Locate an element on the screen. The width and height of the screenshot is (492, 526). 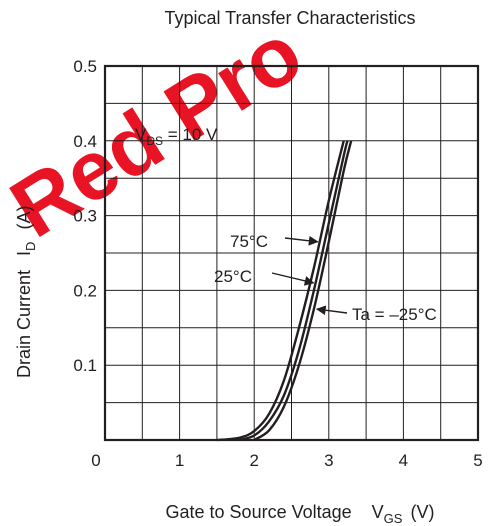
condition-label: VDS = 10 V is located at coordinates (176, 136).